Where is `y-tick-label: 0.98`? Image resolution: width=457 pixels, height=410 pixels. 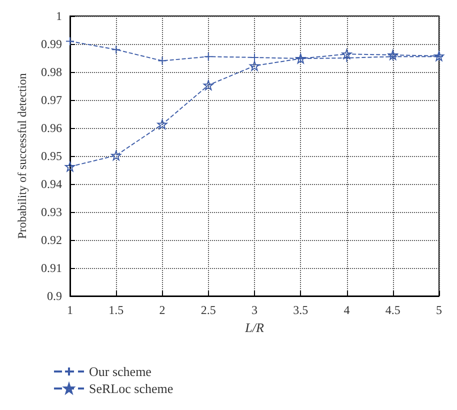 y-tick-label: 0.98 is located at coordinates (51, 72).